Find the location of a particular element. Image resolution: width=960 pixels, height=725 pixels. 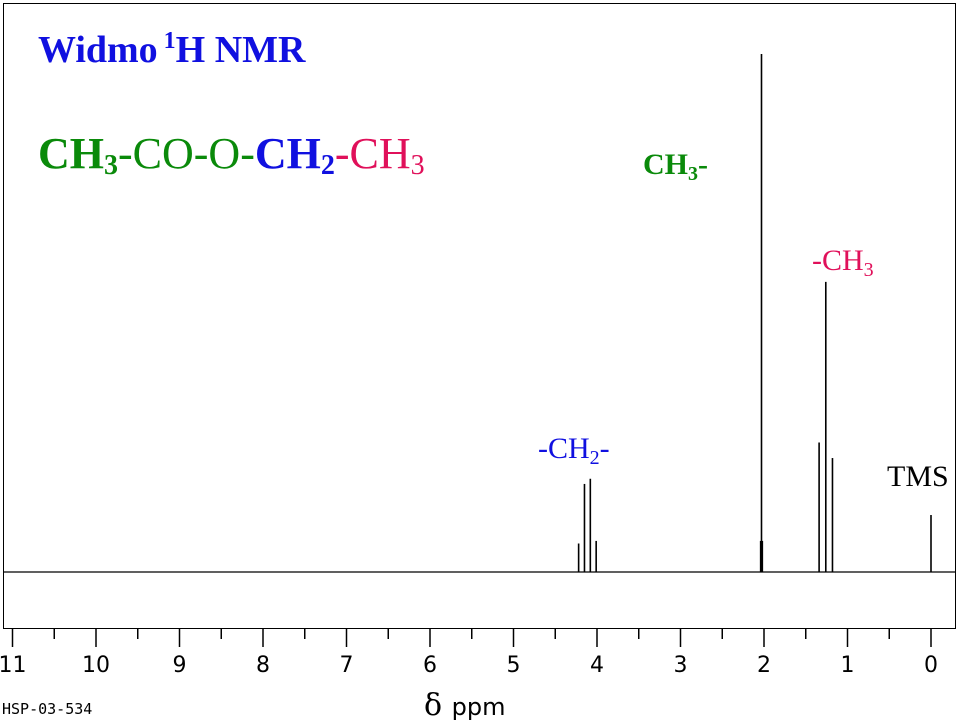

x-tick-label: 3 is located at coordinates (681, 665).